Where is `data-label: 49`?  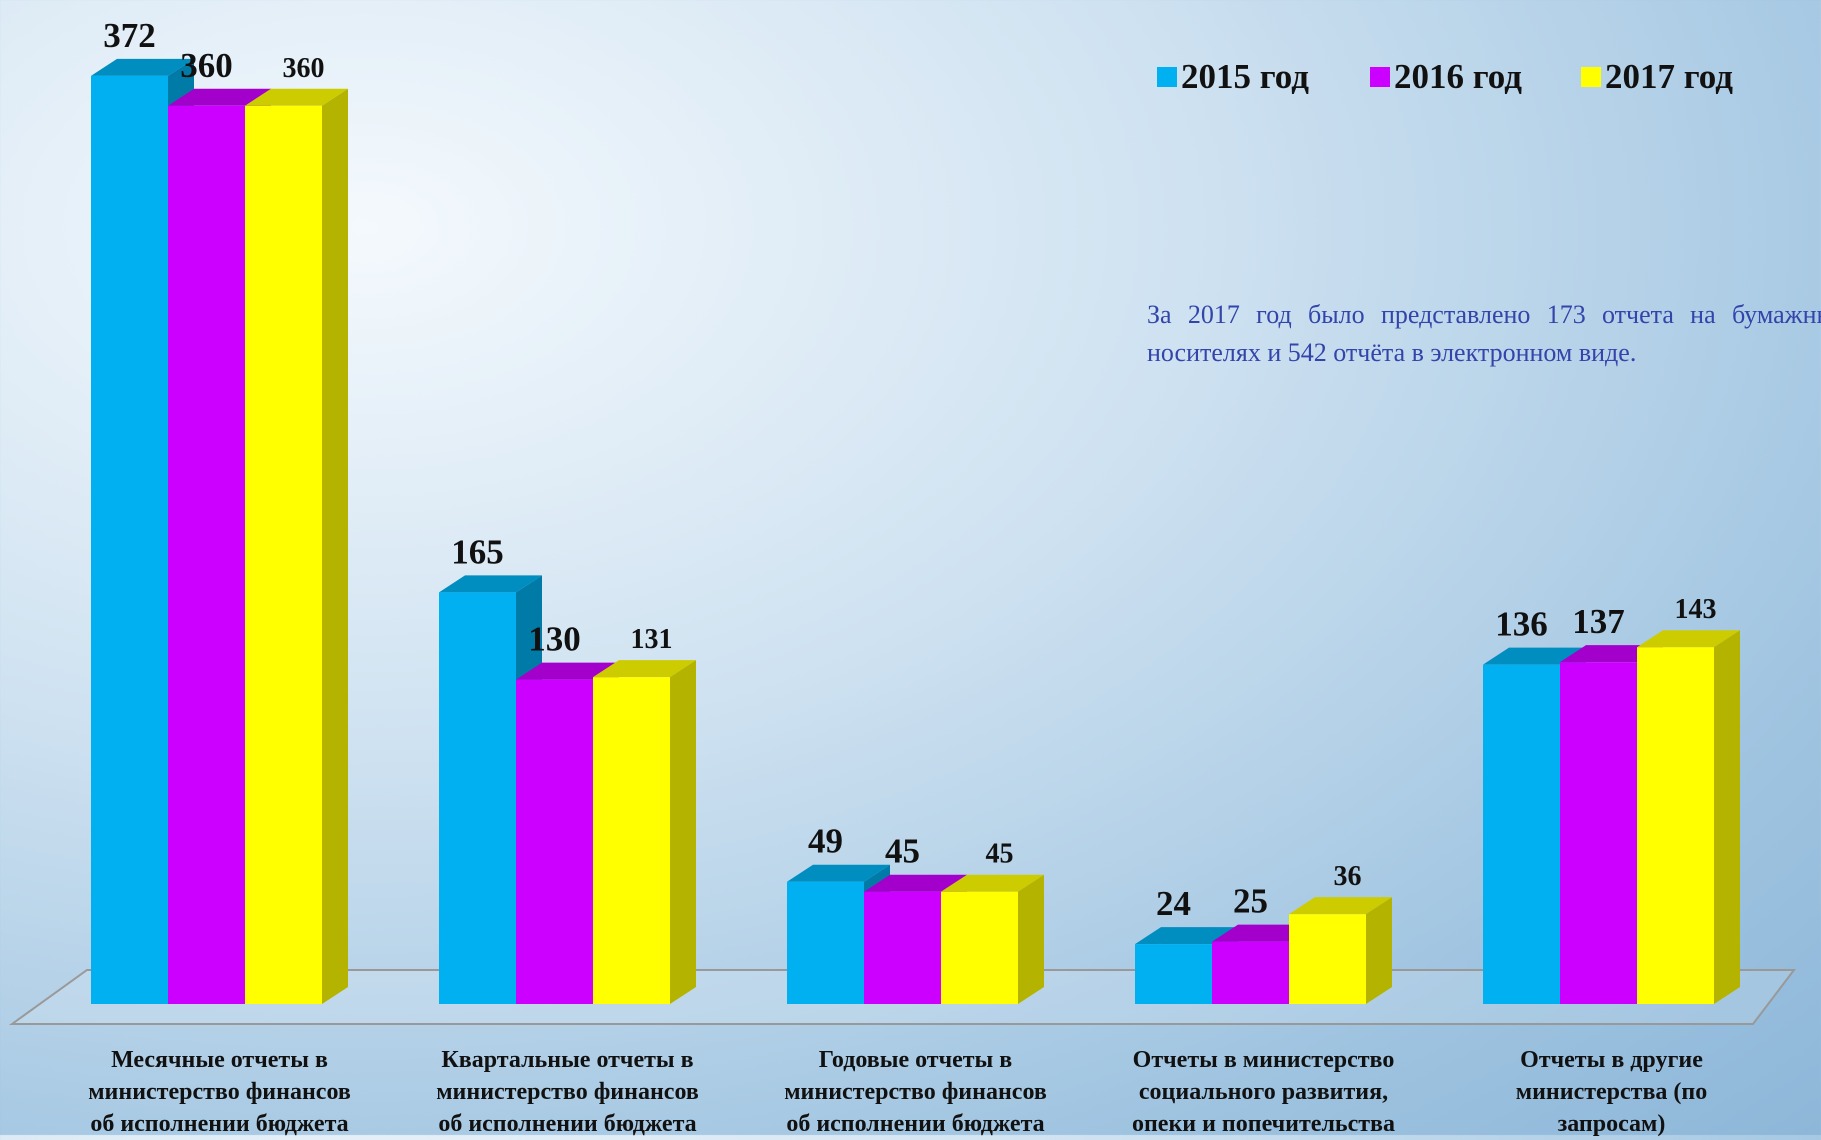
data-label: 49 is located at coordinates (825, 841).